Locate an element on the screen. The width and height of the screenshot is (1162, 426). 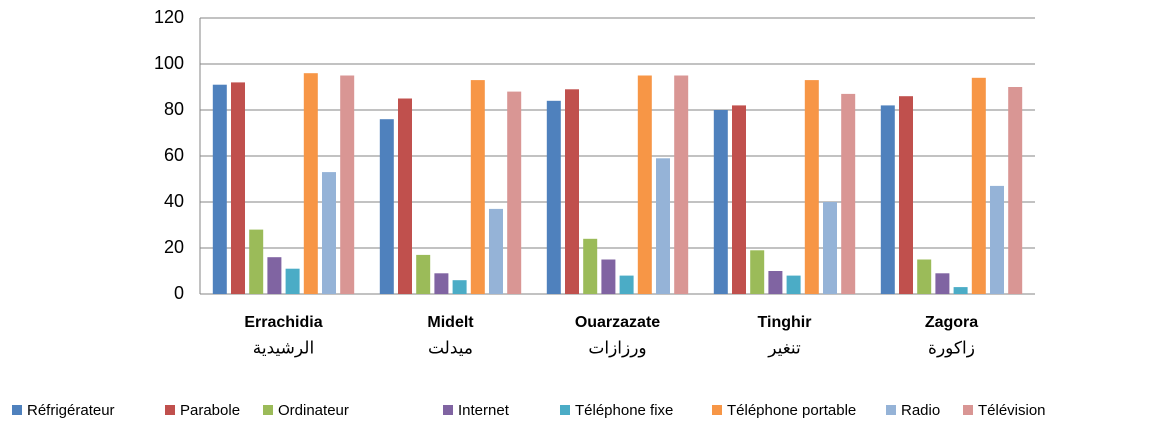
x-tick-sublabel: الرشيدية is located at coordinates (283, 347).